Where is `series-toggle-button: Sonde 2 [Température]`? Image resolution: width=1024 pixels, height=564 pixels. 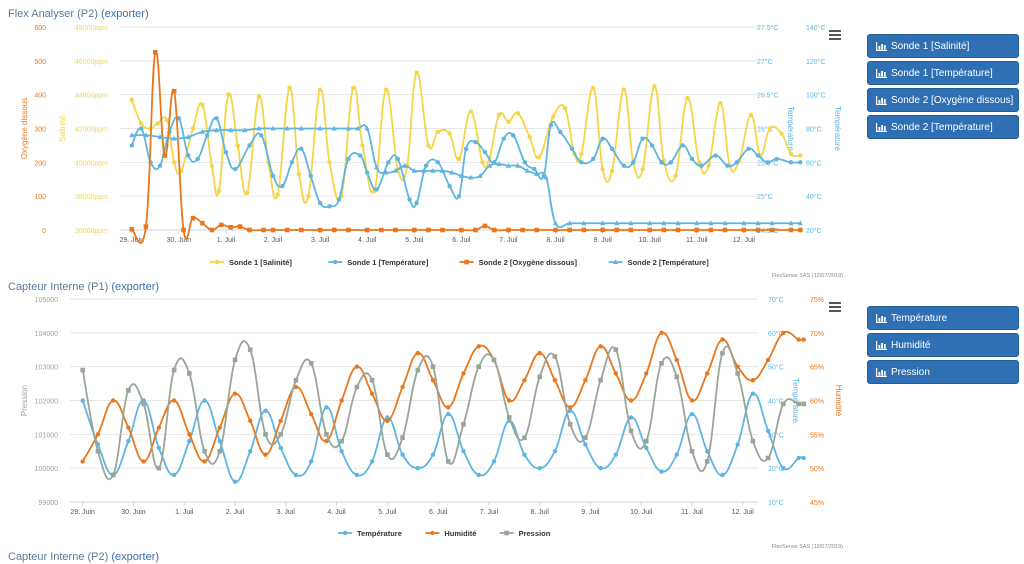
series-toggle-button: Sonde 2 [Température] is located at coordinates (943, 127).